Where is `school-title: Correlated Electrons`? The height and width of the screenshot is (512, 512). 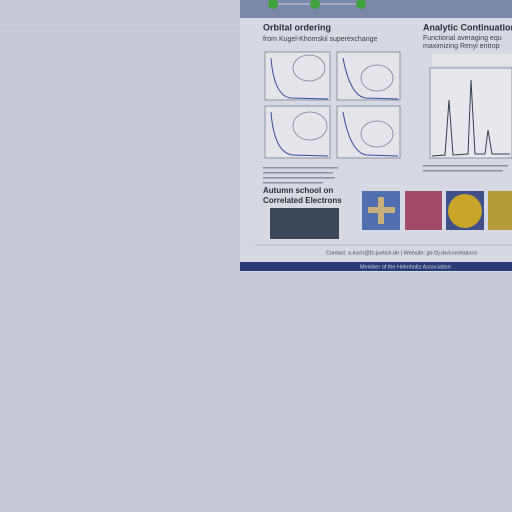
school-title: Correlated Electrons is located at coordinates (302, 200).